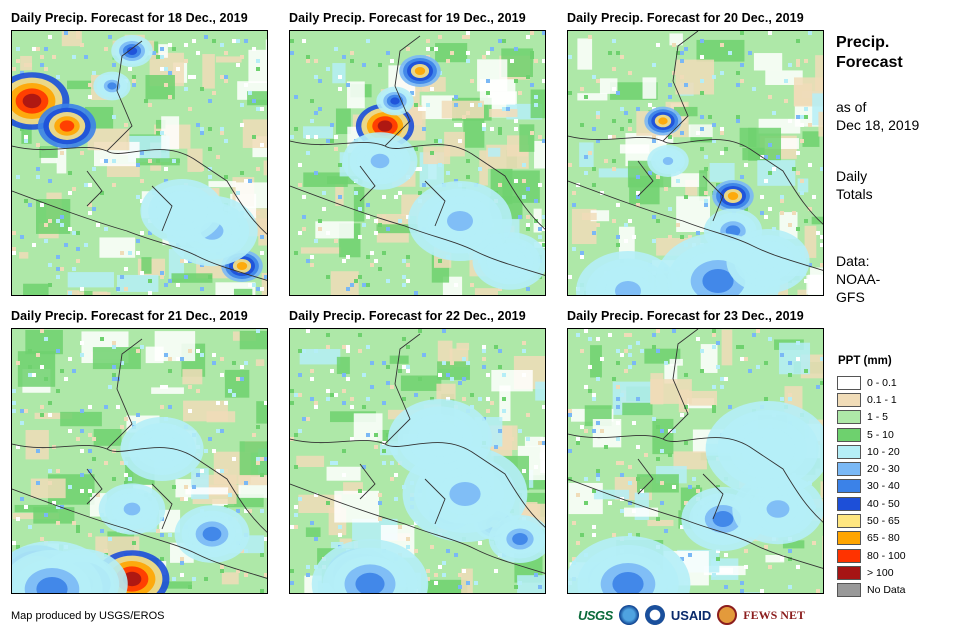 Image resolution: width=970 pixels, height=635 pixels. Describe the element at coordinates (882, 382) in the screenshot. I see `legend-label: 0 - 0.1` at that location.